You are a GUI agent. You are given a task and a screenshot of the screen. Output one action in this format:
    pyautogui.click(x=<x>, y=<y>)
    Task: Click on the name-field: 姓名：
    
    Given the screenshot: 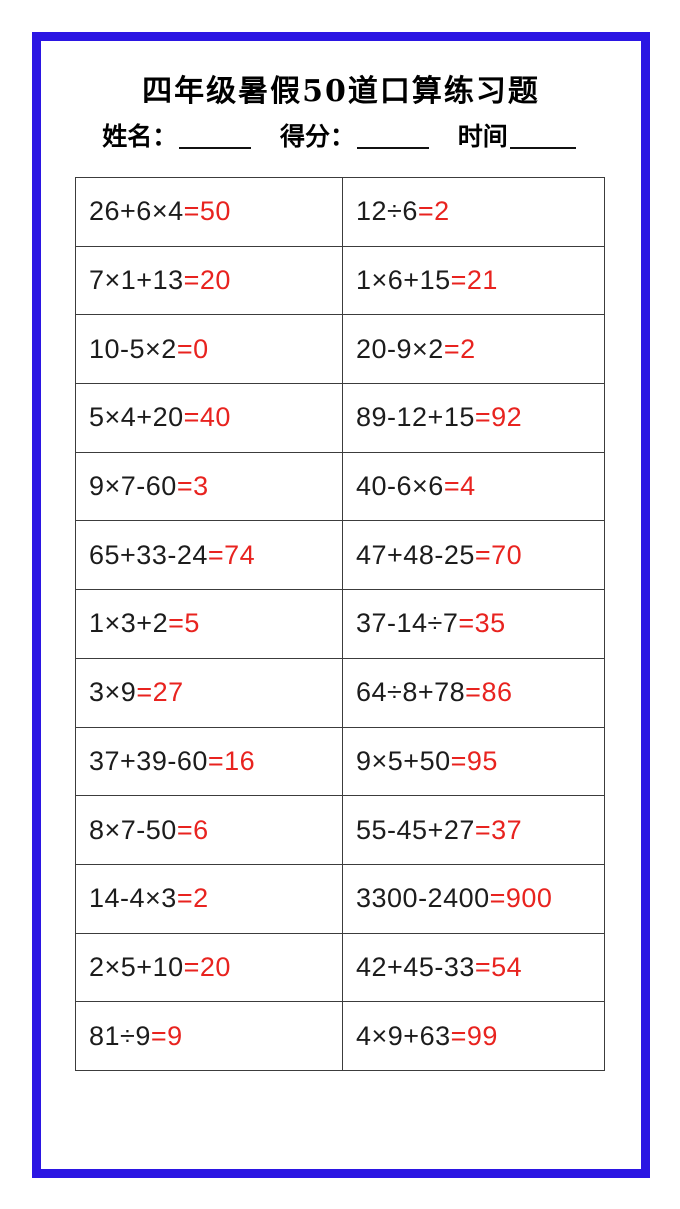 What is the action you would take?
    pyautogui.click(x=178, y=136)
    